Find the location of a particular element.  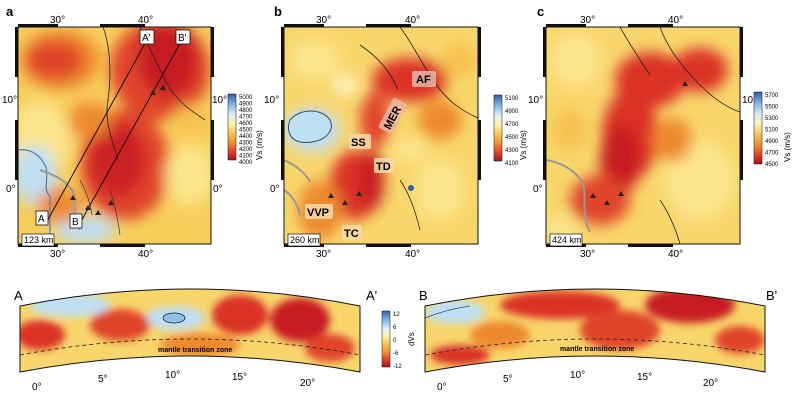

xsec-a-end-label: A' is located at coordinates (371, 295).